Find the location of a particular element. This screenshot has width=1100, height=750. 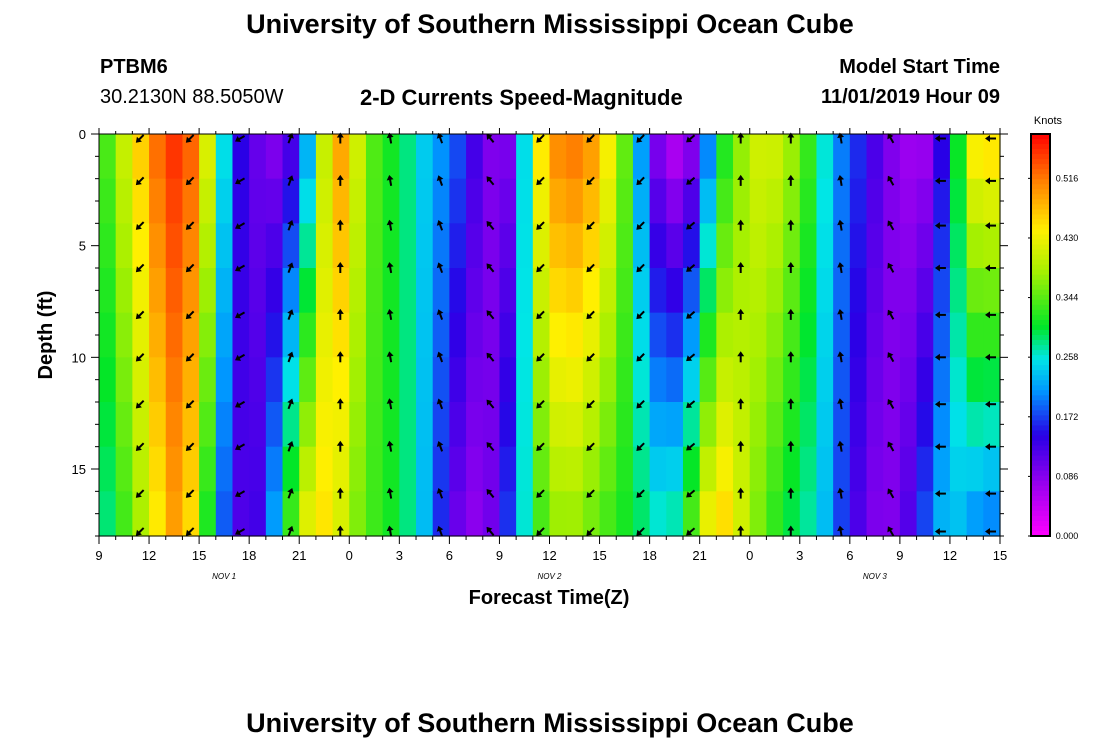

x-axis-label: Forecast Time(Z) is located at coordinates (549, 598).